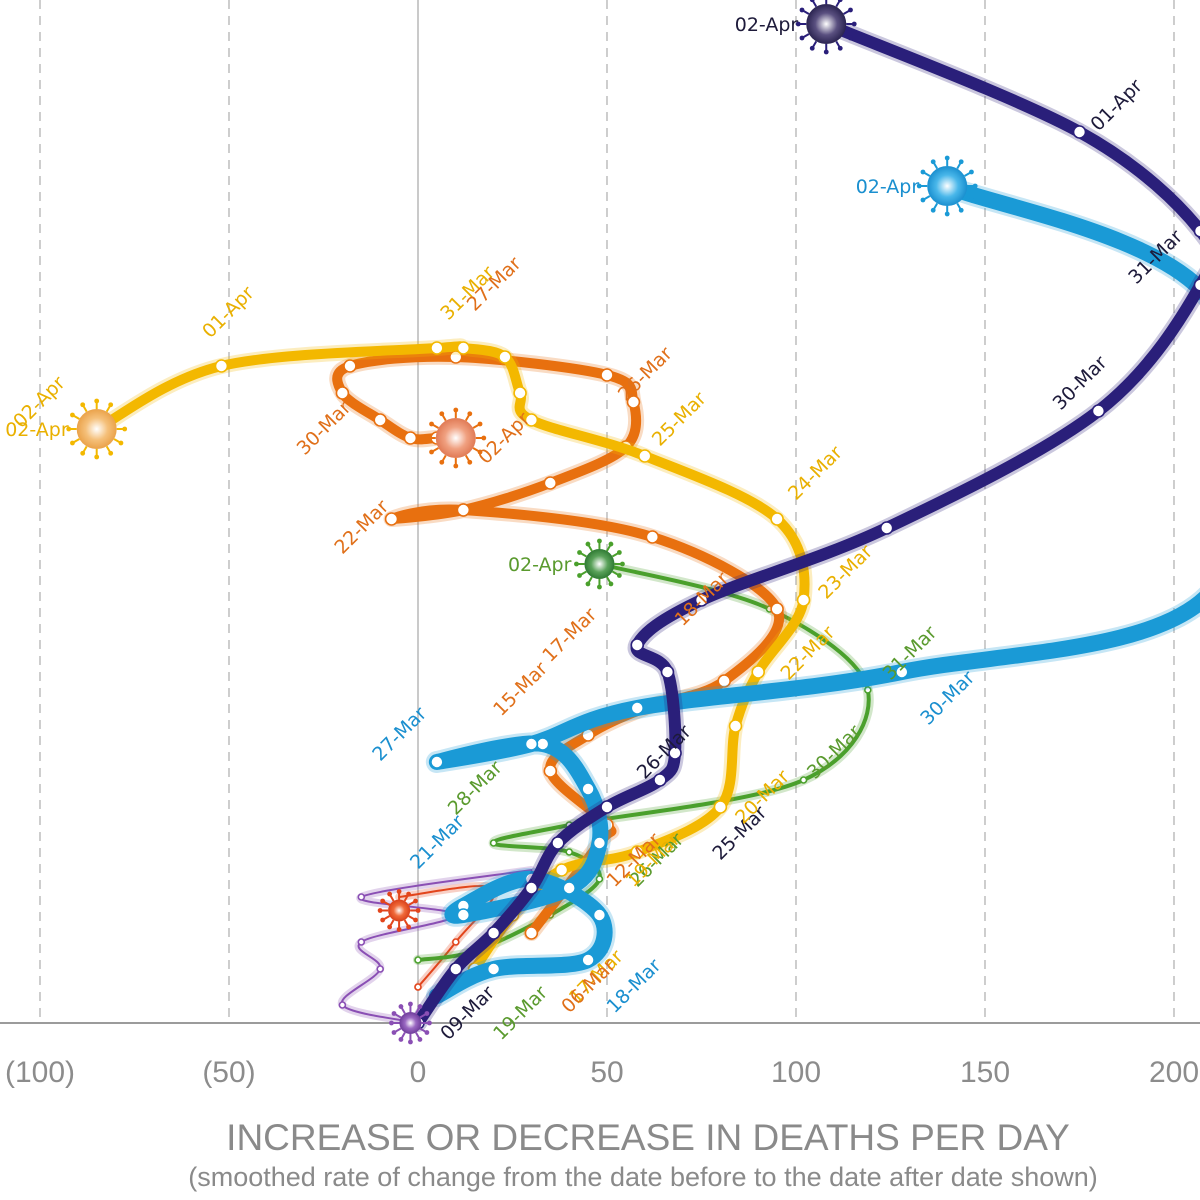 The height and width of the screenshot is (1200, 1200). I want to click on date-label: 15-Mar, so click(520, 689).